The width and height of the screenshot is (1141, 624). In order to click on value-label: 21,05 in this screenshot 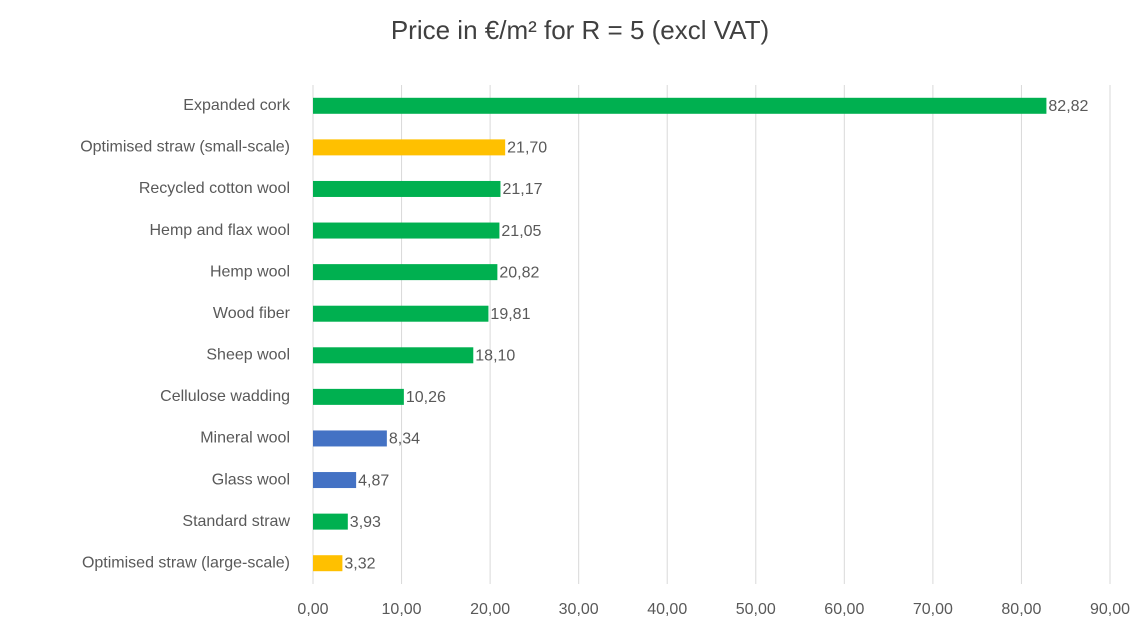, I will do `click(521, 231)`.